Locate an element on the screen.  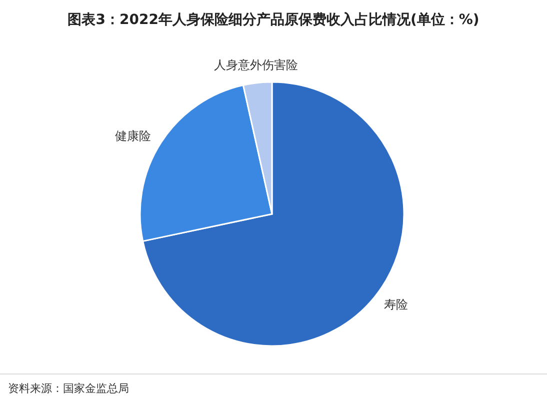
text: 资料来源：国家金监总局 is located at coordinates (68, 388).